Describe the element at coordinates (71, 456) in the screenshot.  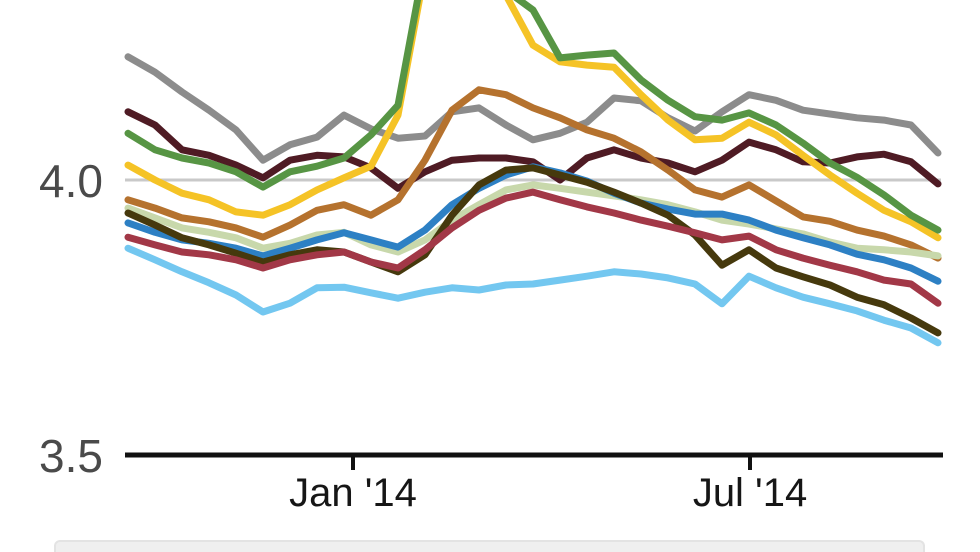
I see `y-tick-label-3.5: 3.5` at that location.